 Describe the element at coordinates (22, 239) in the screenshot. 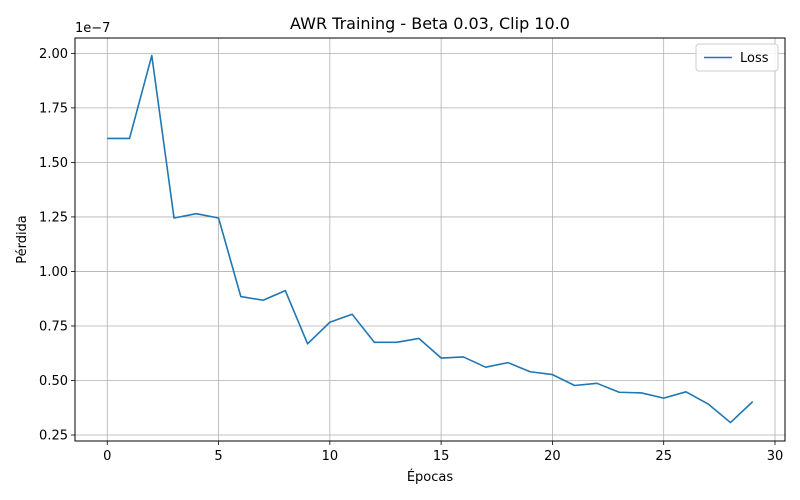

I see `y-axis-label: Pérdida` at that location.